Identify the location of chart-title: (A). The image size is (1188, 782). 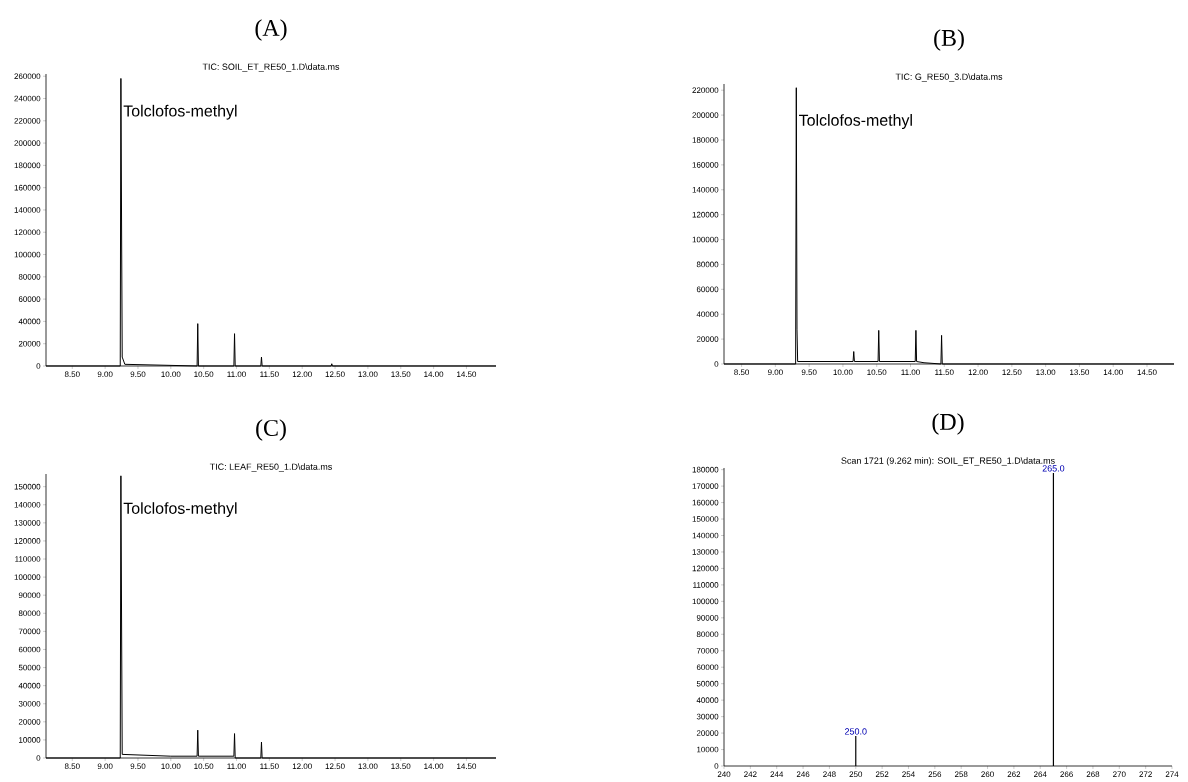
(271, 30).